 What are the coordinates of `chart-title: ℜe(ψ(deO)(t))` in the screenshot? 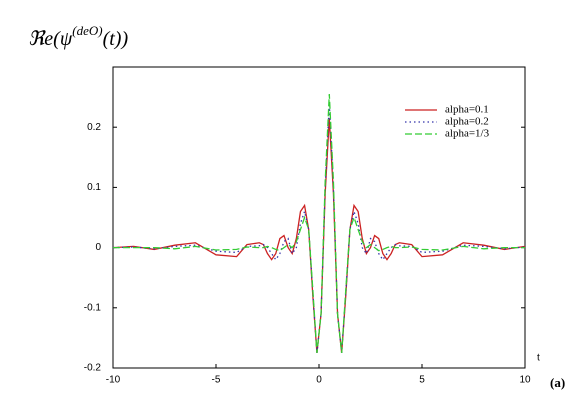 It's located at (78, 36).